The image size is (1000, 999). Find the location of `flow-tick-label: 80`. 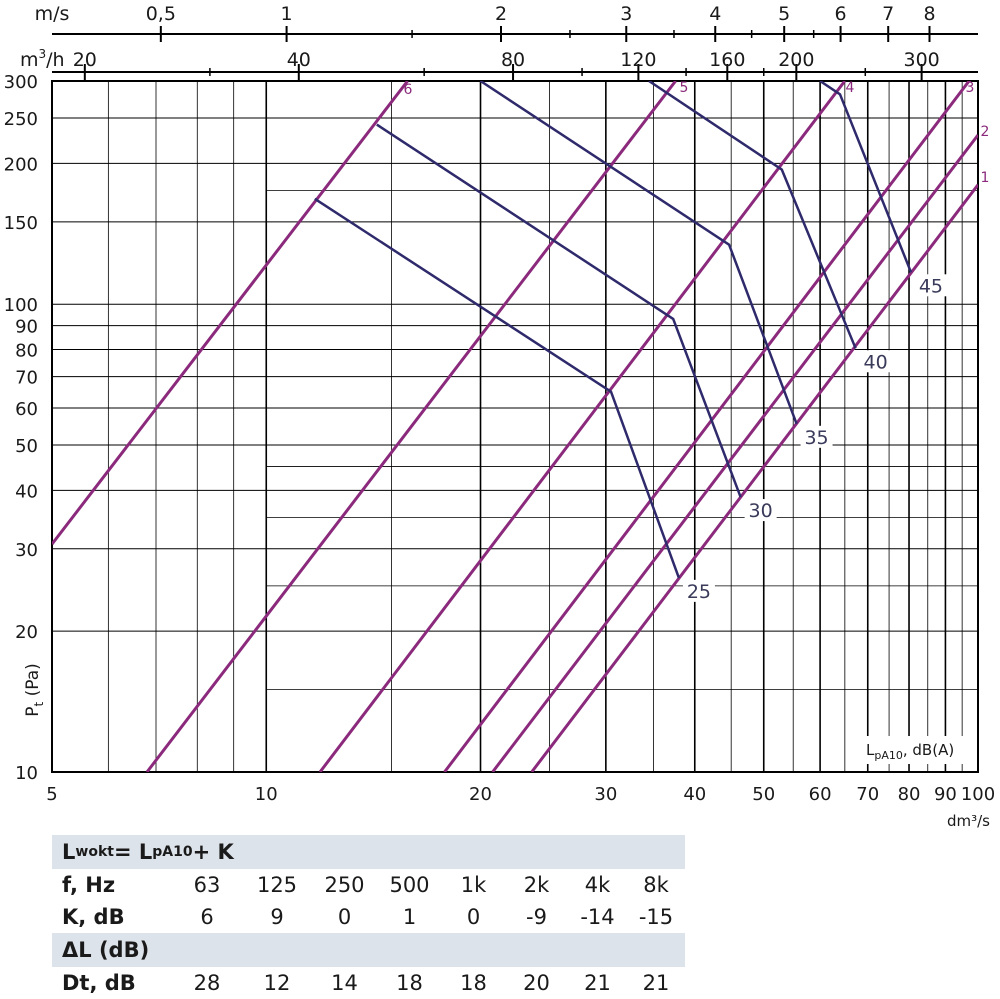

flow-tick-label: 80 is located at coordinates (513, 60).